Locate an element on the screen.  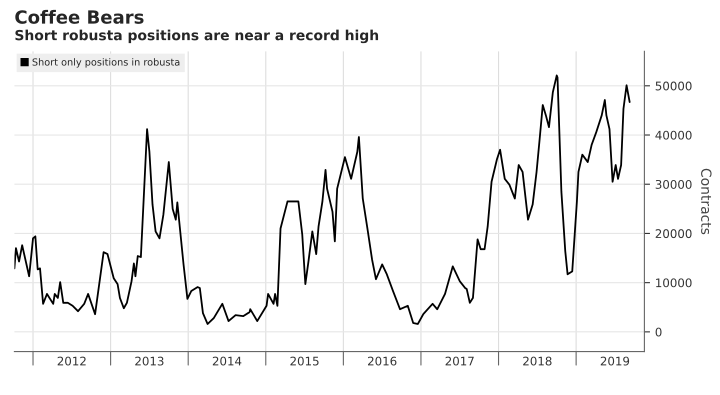
x-tick-label: 2015 is located at coordinates (304, 361).